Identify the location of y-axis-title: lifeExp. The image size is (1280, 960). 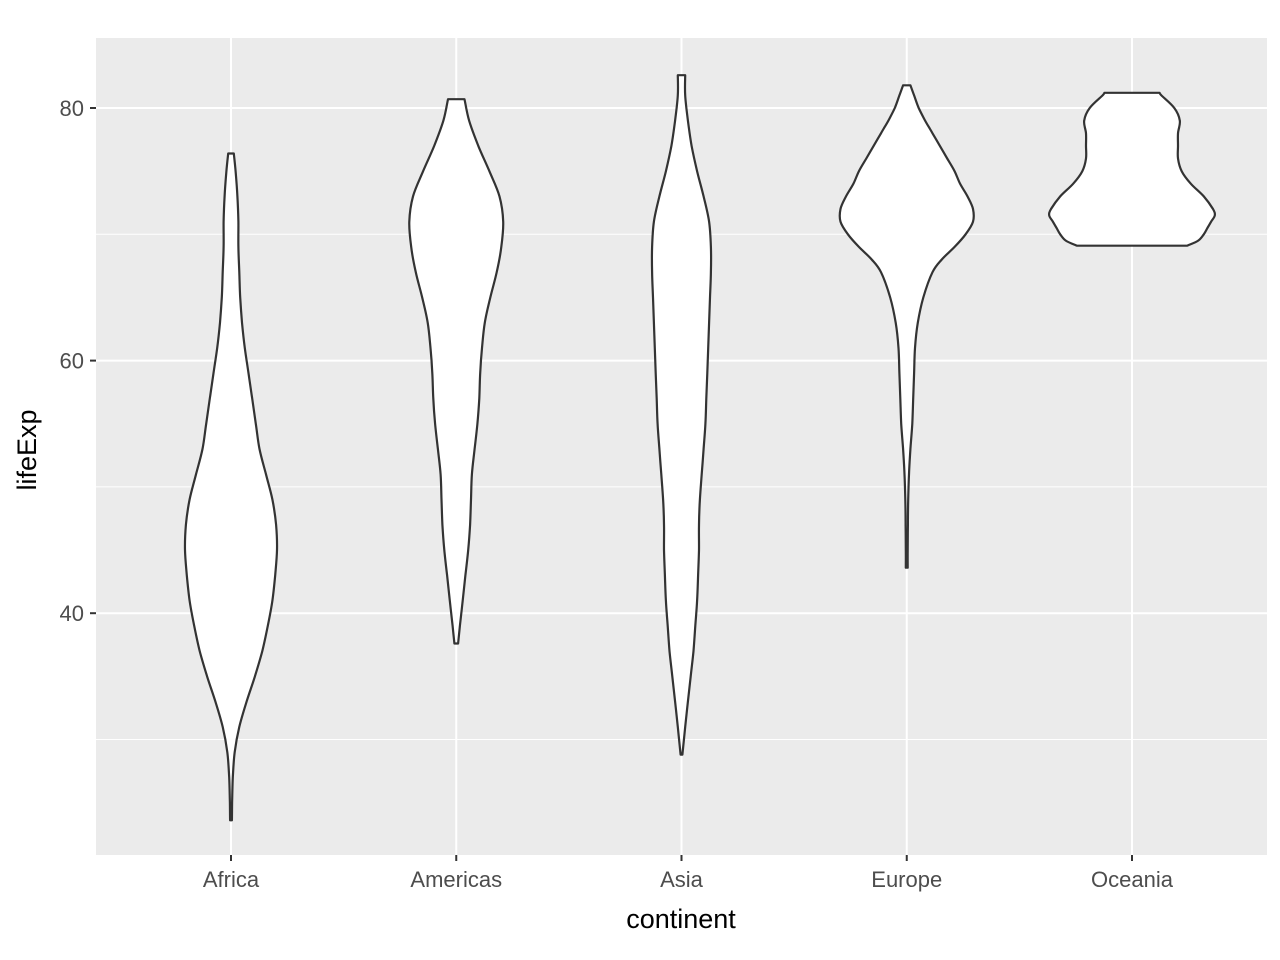
(27, 449).